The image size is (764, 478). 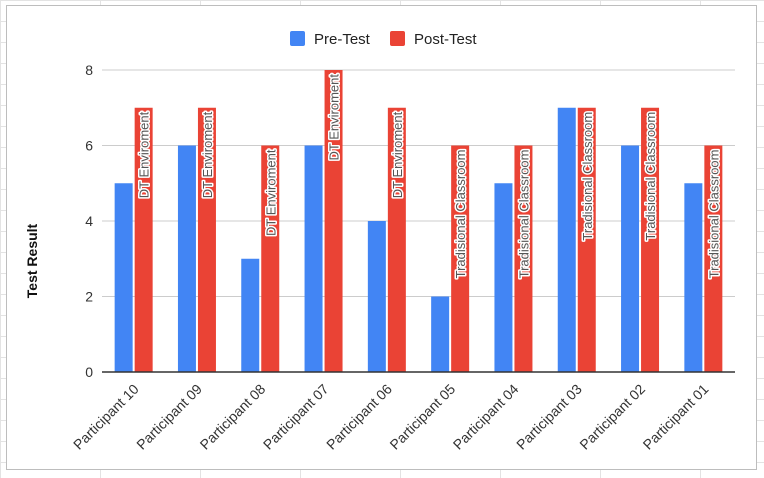 I want to click on x-tick-label: Participant 01, so click(x=676, y=417).